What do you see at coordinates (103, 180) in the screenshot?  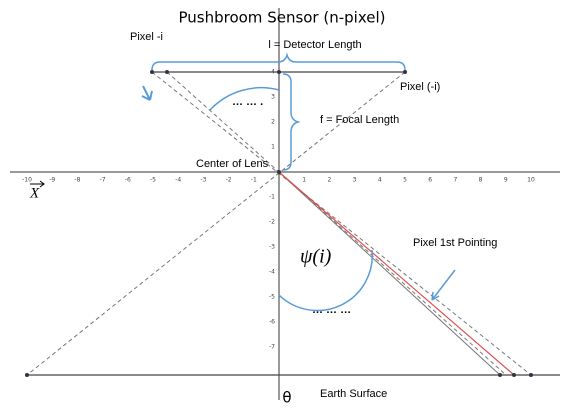 I see `x-tick: -7` at bounding box center [103, 180].